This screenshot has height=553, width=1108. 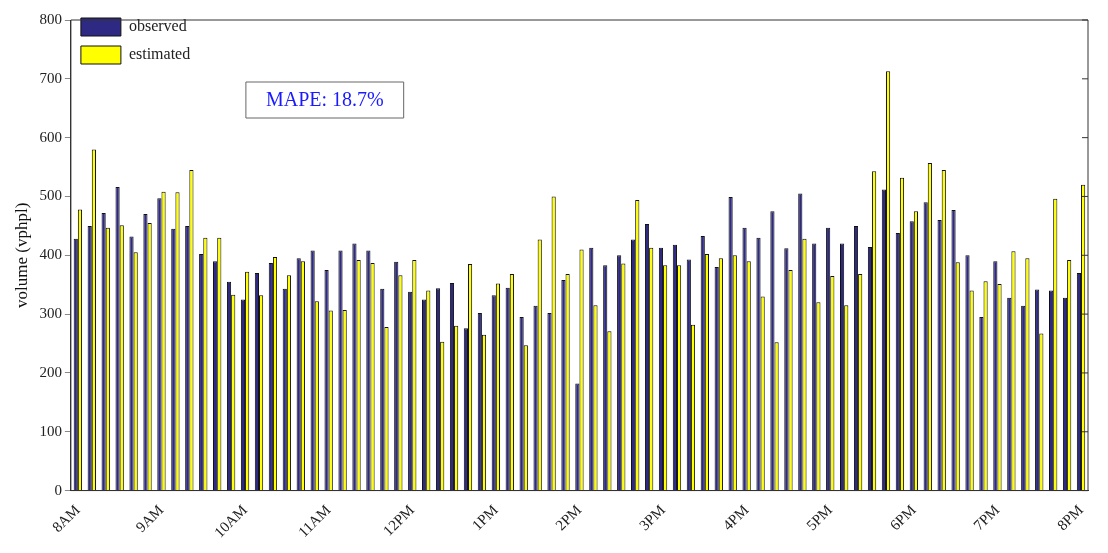 I want to click on y-tick-label: 600, so click(x=50, y=136).